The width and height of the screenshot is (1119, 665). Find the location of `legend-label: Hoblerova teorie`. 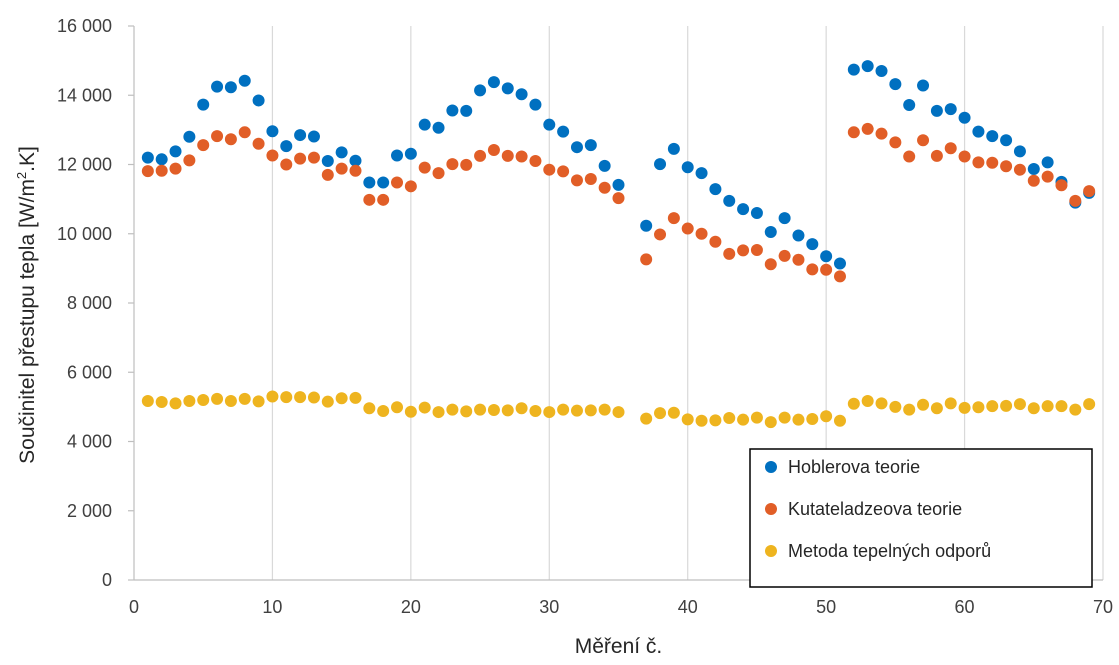

legend-label: Hoblerova teorie is located at coordinates (854, 467).